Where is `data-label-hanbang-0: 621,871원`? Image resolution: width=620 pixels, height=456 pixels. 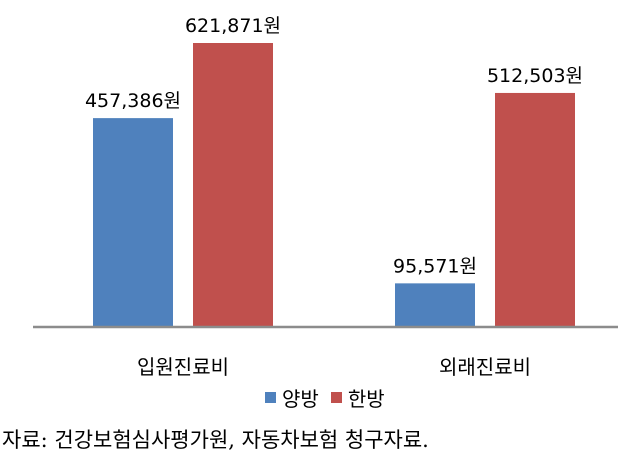
data-label-hanbang-0: 621,871원 is located at coordinates (233, 26).